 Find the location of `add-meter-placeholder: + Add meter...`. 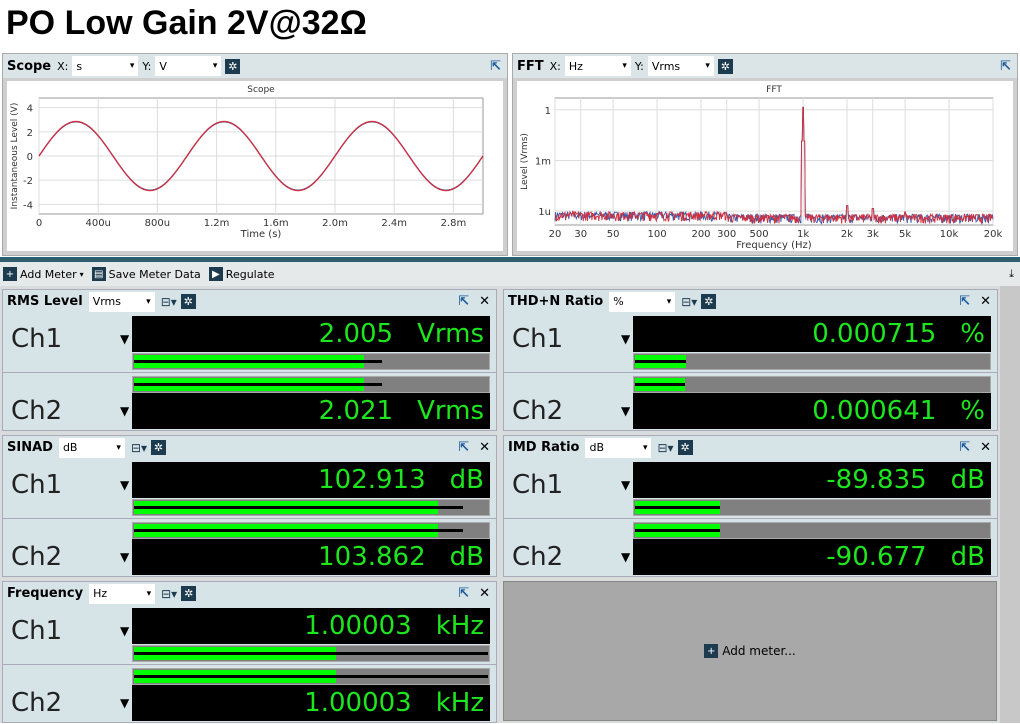

add-meter-placeholder: + Add meter... is located at coordinates (750, 651).